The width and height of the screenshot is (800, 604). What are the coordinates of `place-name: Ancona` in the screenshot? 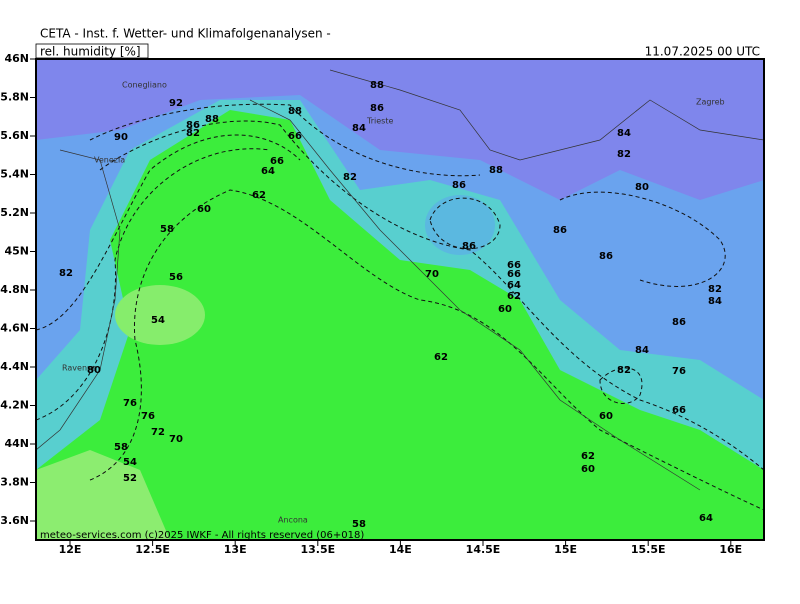 It's located at (293, 520).